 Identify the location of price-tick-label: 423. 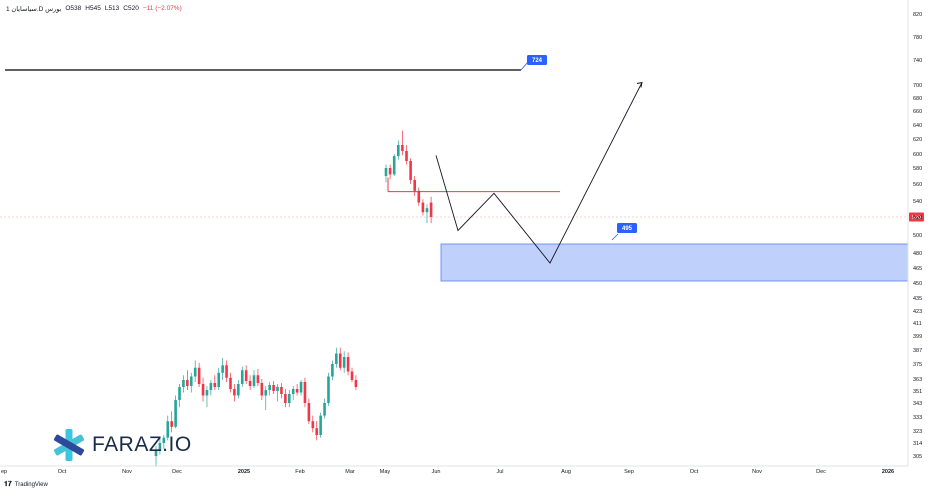
(917, 312).